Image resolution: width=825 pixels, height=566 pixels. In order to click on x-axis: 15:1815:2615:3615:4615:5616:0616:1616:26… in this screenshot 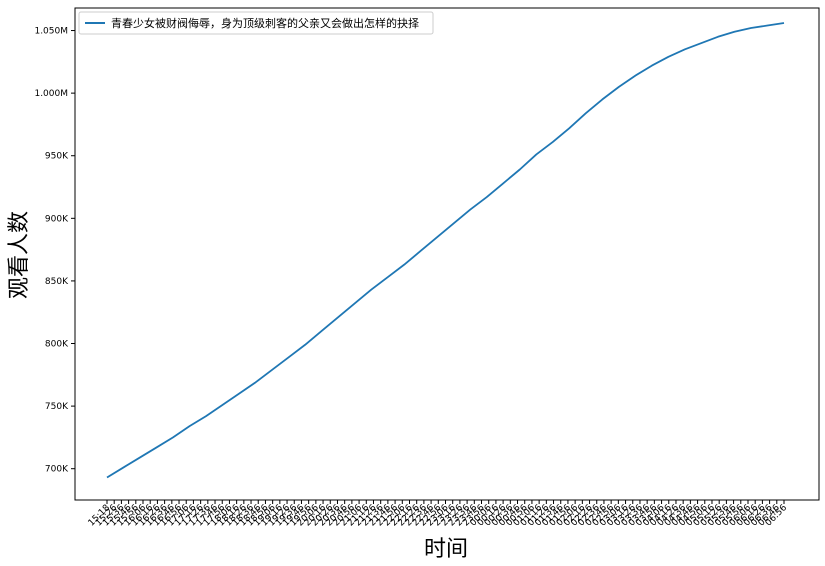, I will do `click(438, 514)`.